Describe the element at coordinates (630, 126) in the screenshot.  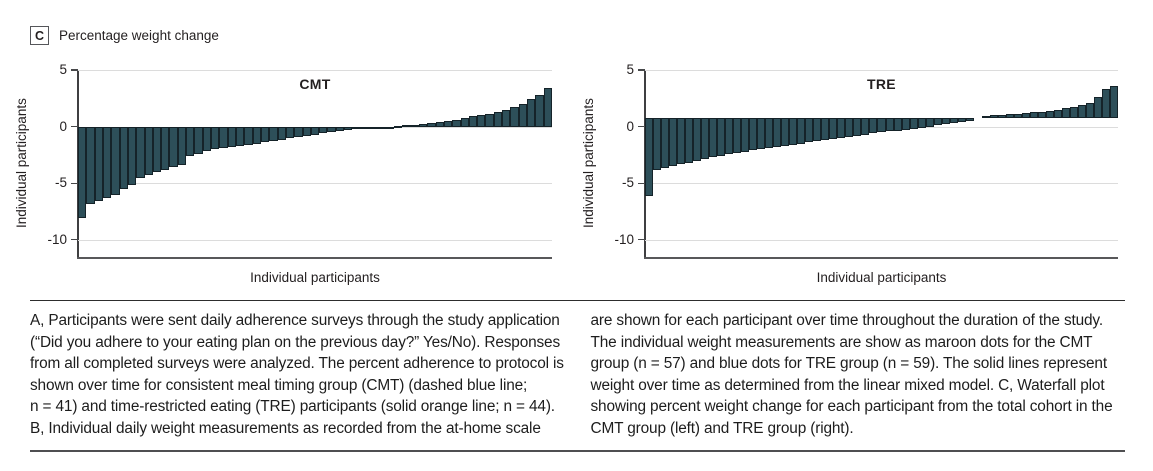
I see `y-tick-label: 0` at that location.